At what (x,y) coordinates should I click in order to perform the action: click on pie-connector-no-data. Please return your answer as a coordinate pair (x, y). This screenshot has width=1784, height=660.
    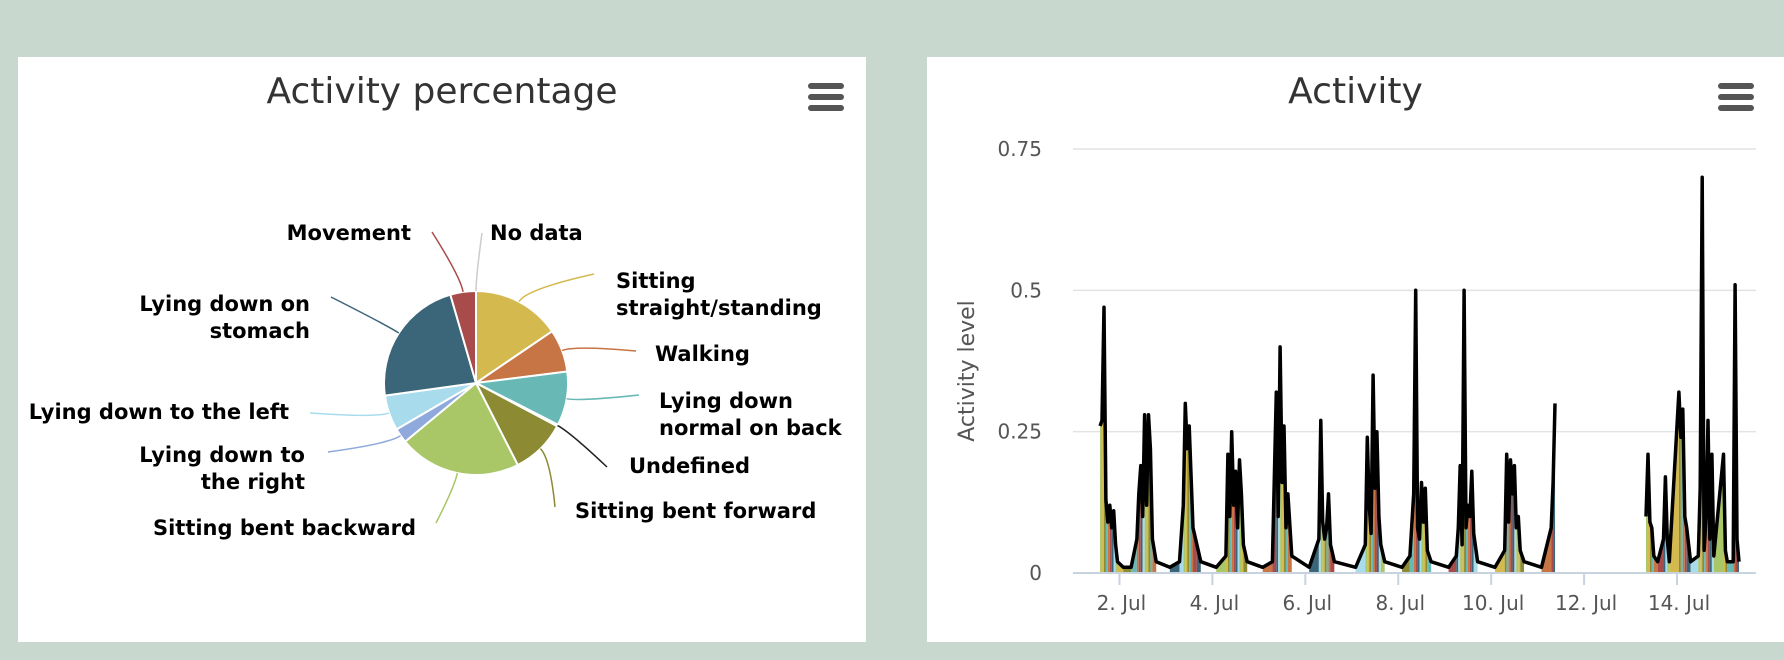
    Looking at the image, I should click on (479, 262).